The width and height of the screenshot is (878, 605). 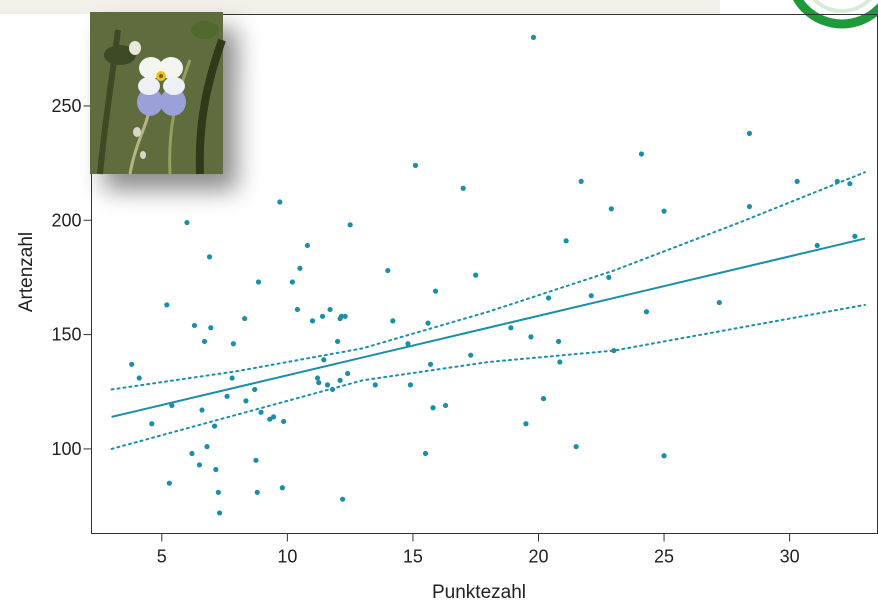 What do you see at coordinates (413, 557) in the screenshot?
I see `x-tick-label: 15` at bounding box center [413, 557].